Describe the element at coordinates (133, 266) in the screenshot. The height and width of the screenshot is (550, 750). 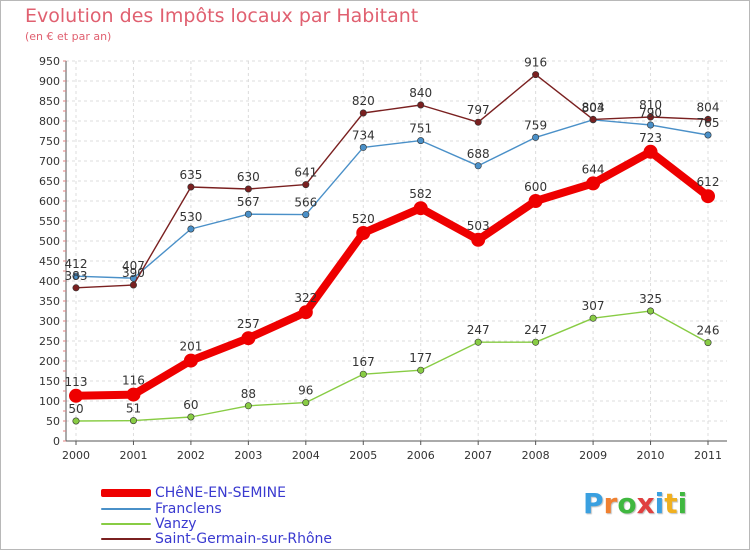
I see `data-label-franclens: 407` at that location.